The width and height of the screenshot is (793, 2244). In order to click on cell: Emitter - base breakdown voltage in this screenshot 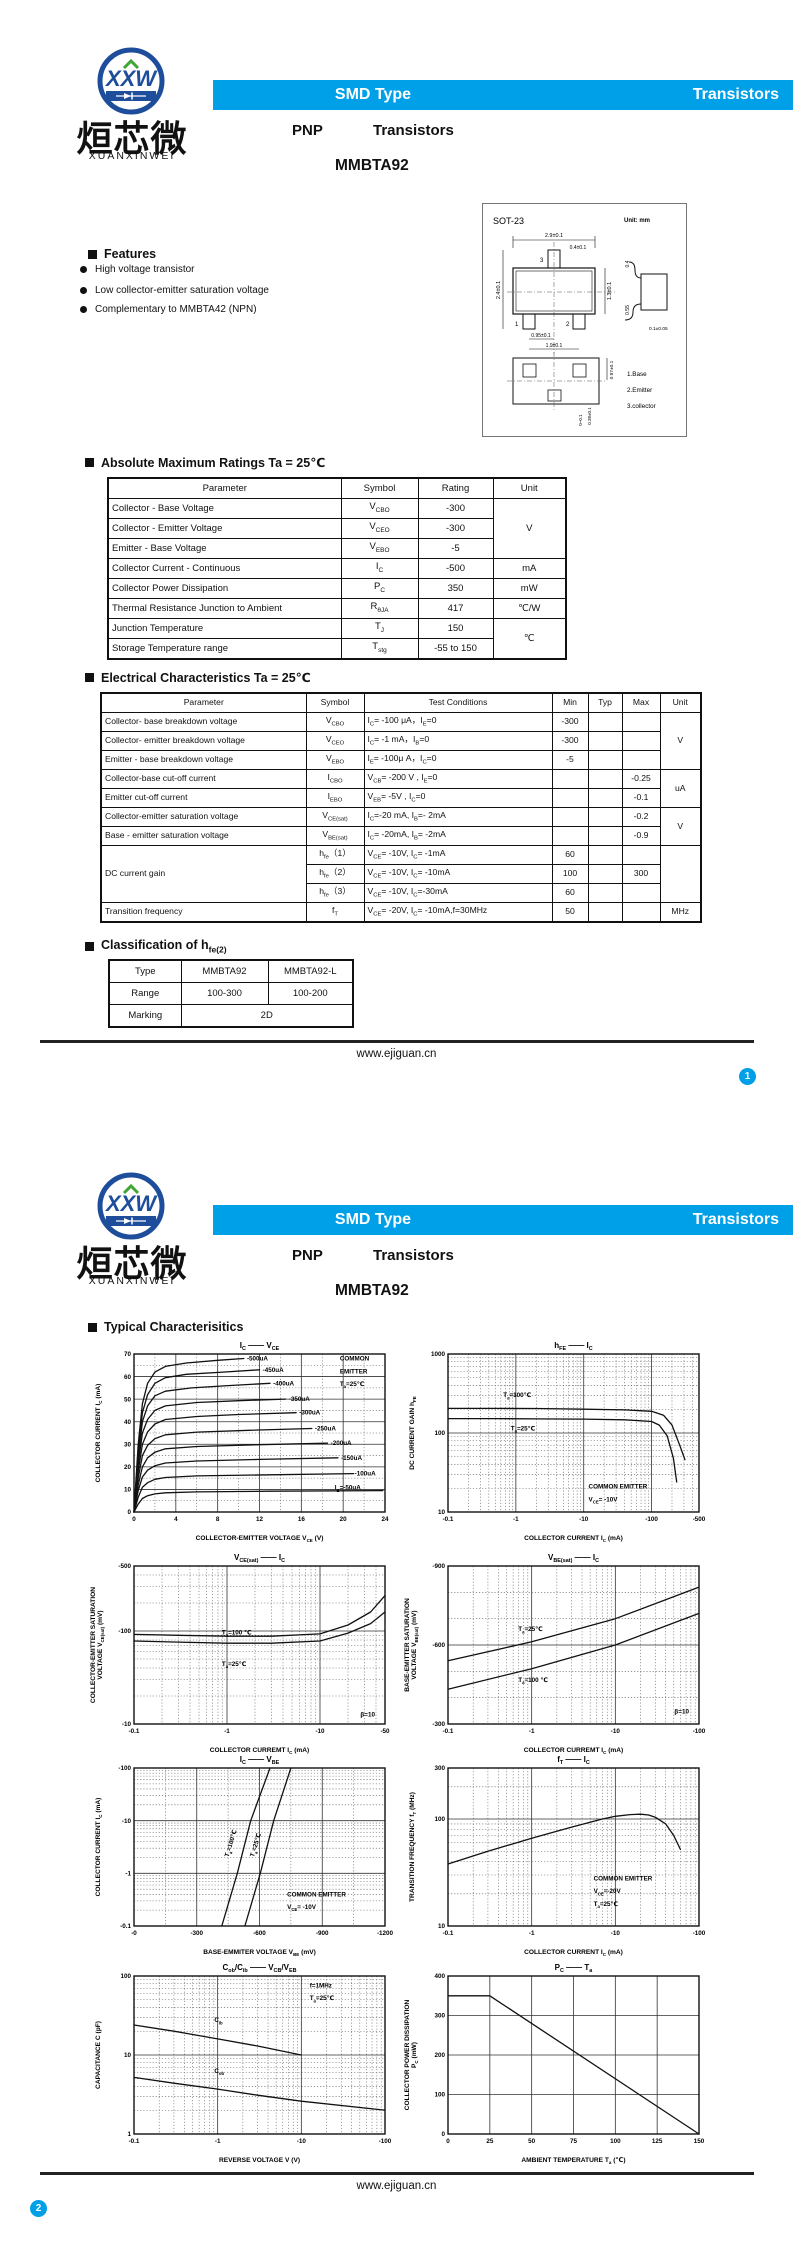, I will do `click(203, 760)`.